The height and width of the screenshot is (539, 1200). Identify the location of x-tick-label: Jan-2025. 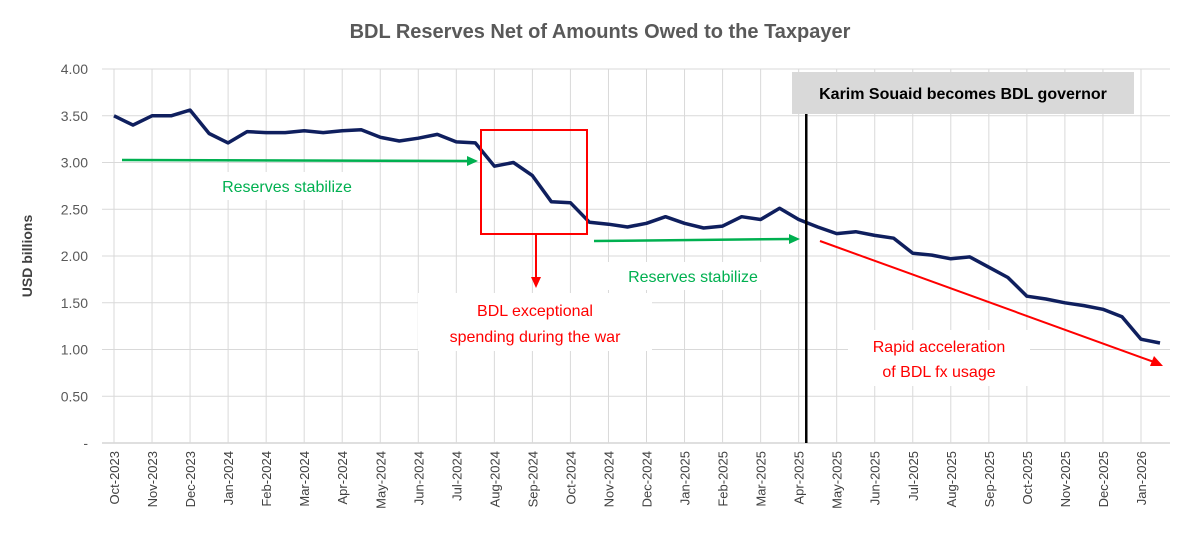
(685, 478).